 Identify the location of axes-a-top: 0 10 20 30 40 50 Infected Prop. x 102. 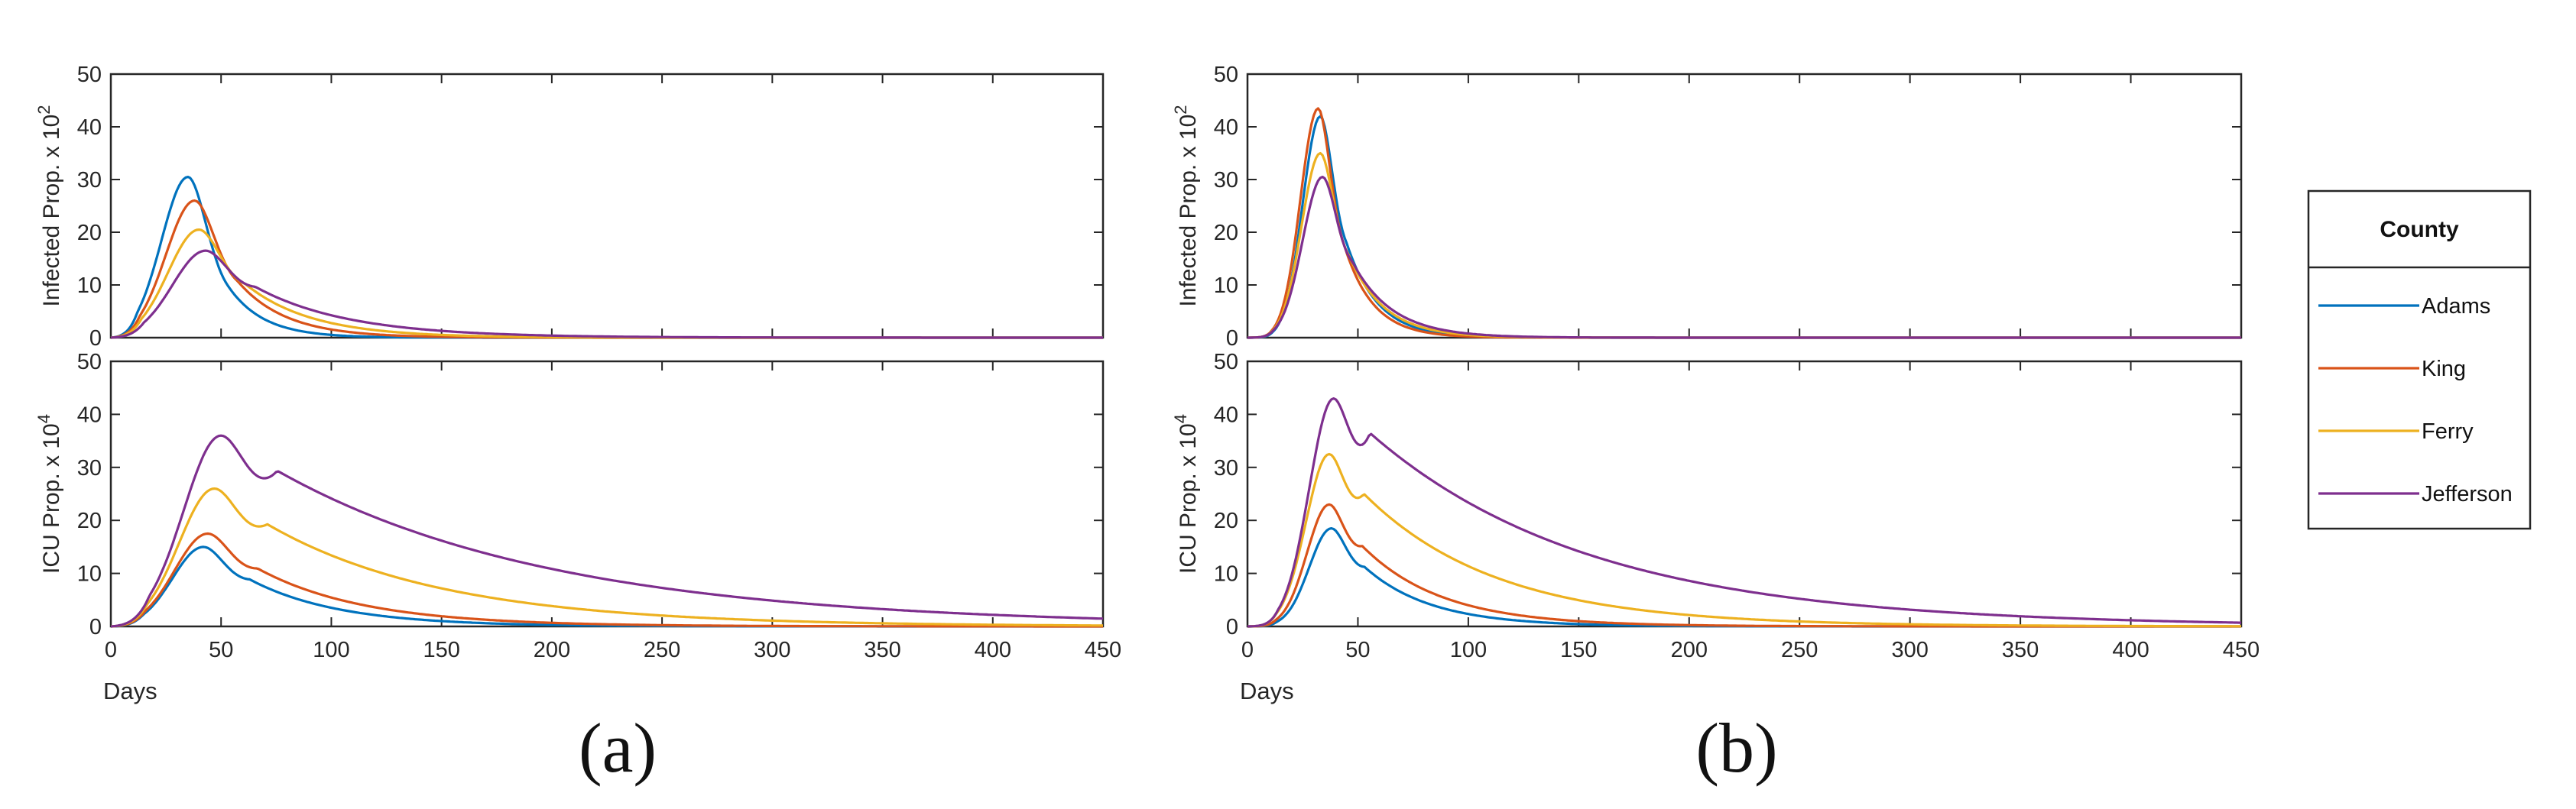
(569, 207).